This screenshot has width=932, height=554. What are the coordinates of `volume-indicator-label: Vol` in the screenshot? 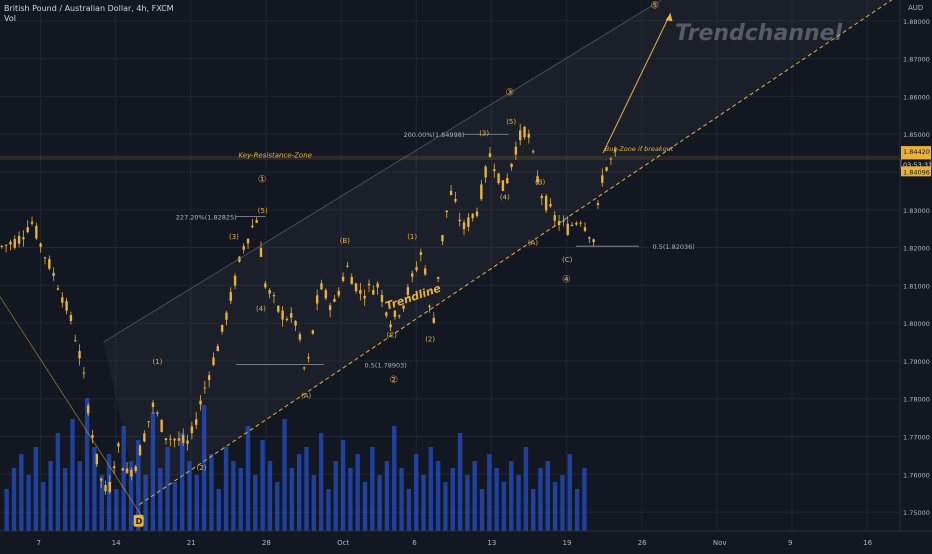 It's located at (10, 18).